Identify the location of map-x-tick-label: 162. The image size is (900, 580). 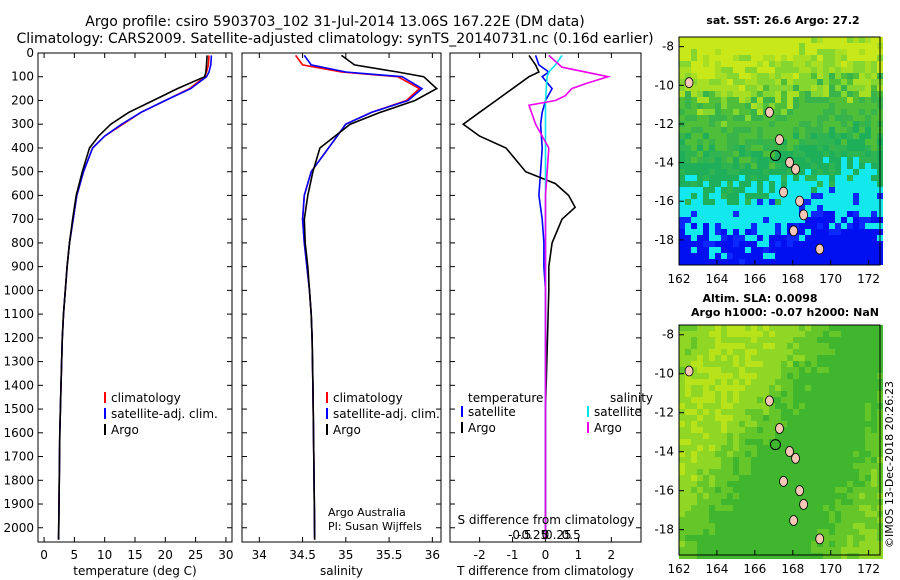
(679, 569).